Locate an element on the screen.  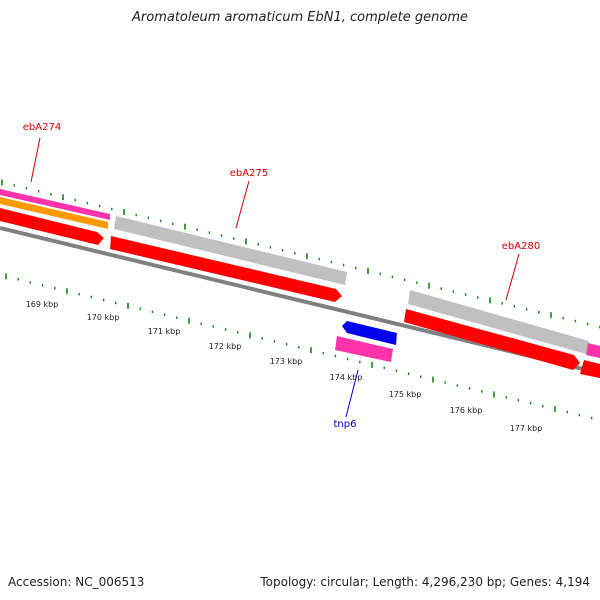
scale-label-170: 170 kbp is located at coordinates (103, 317).